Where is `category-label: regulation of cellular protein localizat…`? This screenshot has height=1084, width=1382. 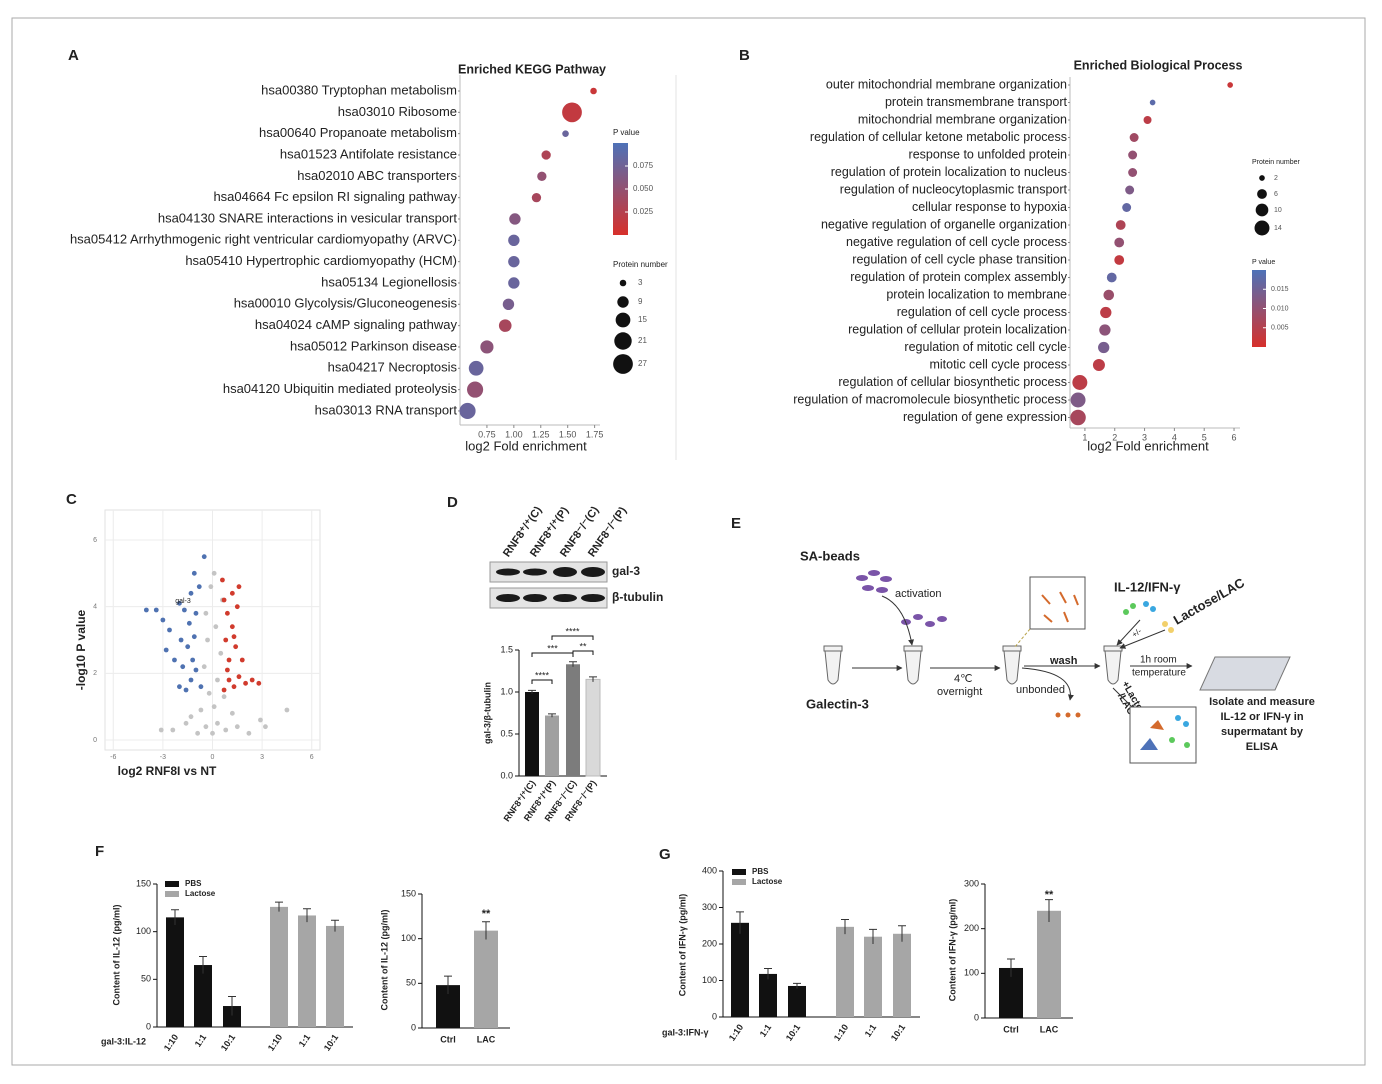
category-label: regulation of cellular protein localizat… is located at coordinates (957, 329).